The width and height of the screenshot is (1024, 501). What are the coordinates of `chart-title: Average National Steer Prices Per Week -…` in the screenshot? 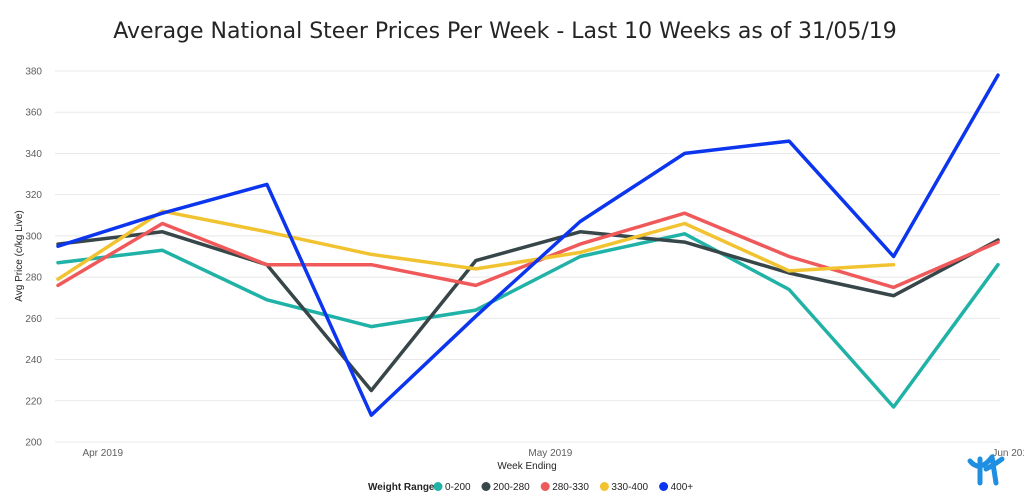 It's located at (505, 31).